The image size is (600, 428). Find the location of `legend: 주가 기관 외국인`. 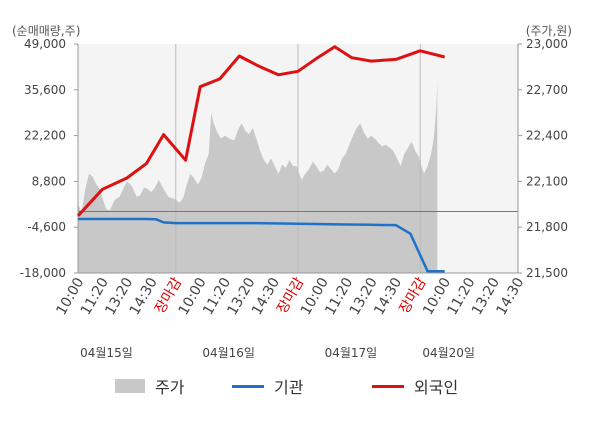

legend: 주가 기관 외국인 is located at coordinates (300, 386).